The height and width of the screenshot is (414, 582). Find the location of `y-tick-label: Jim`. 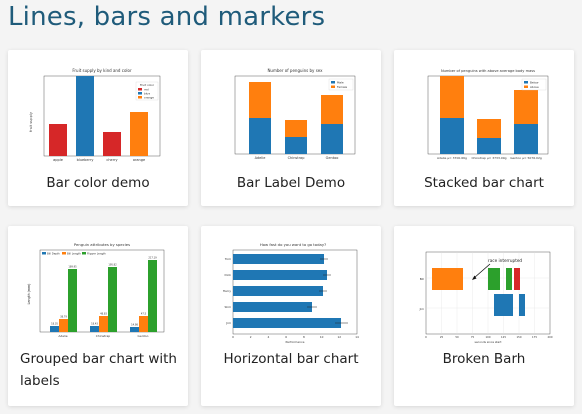

y-tick-label: Jim is located at coordinates (228, 323).